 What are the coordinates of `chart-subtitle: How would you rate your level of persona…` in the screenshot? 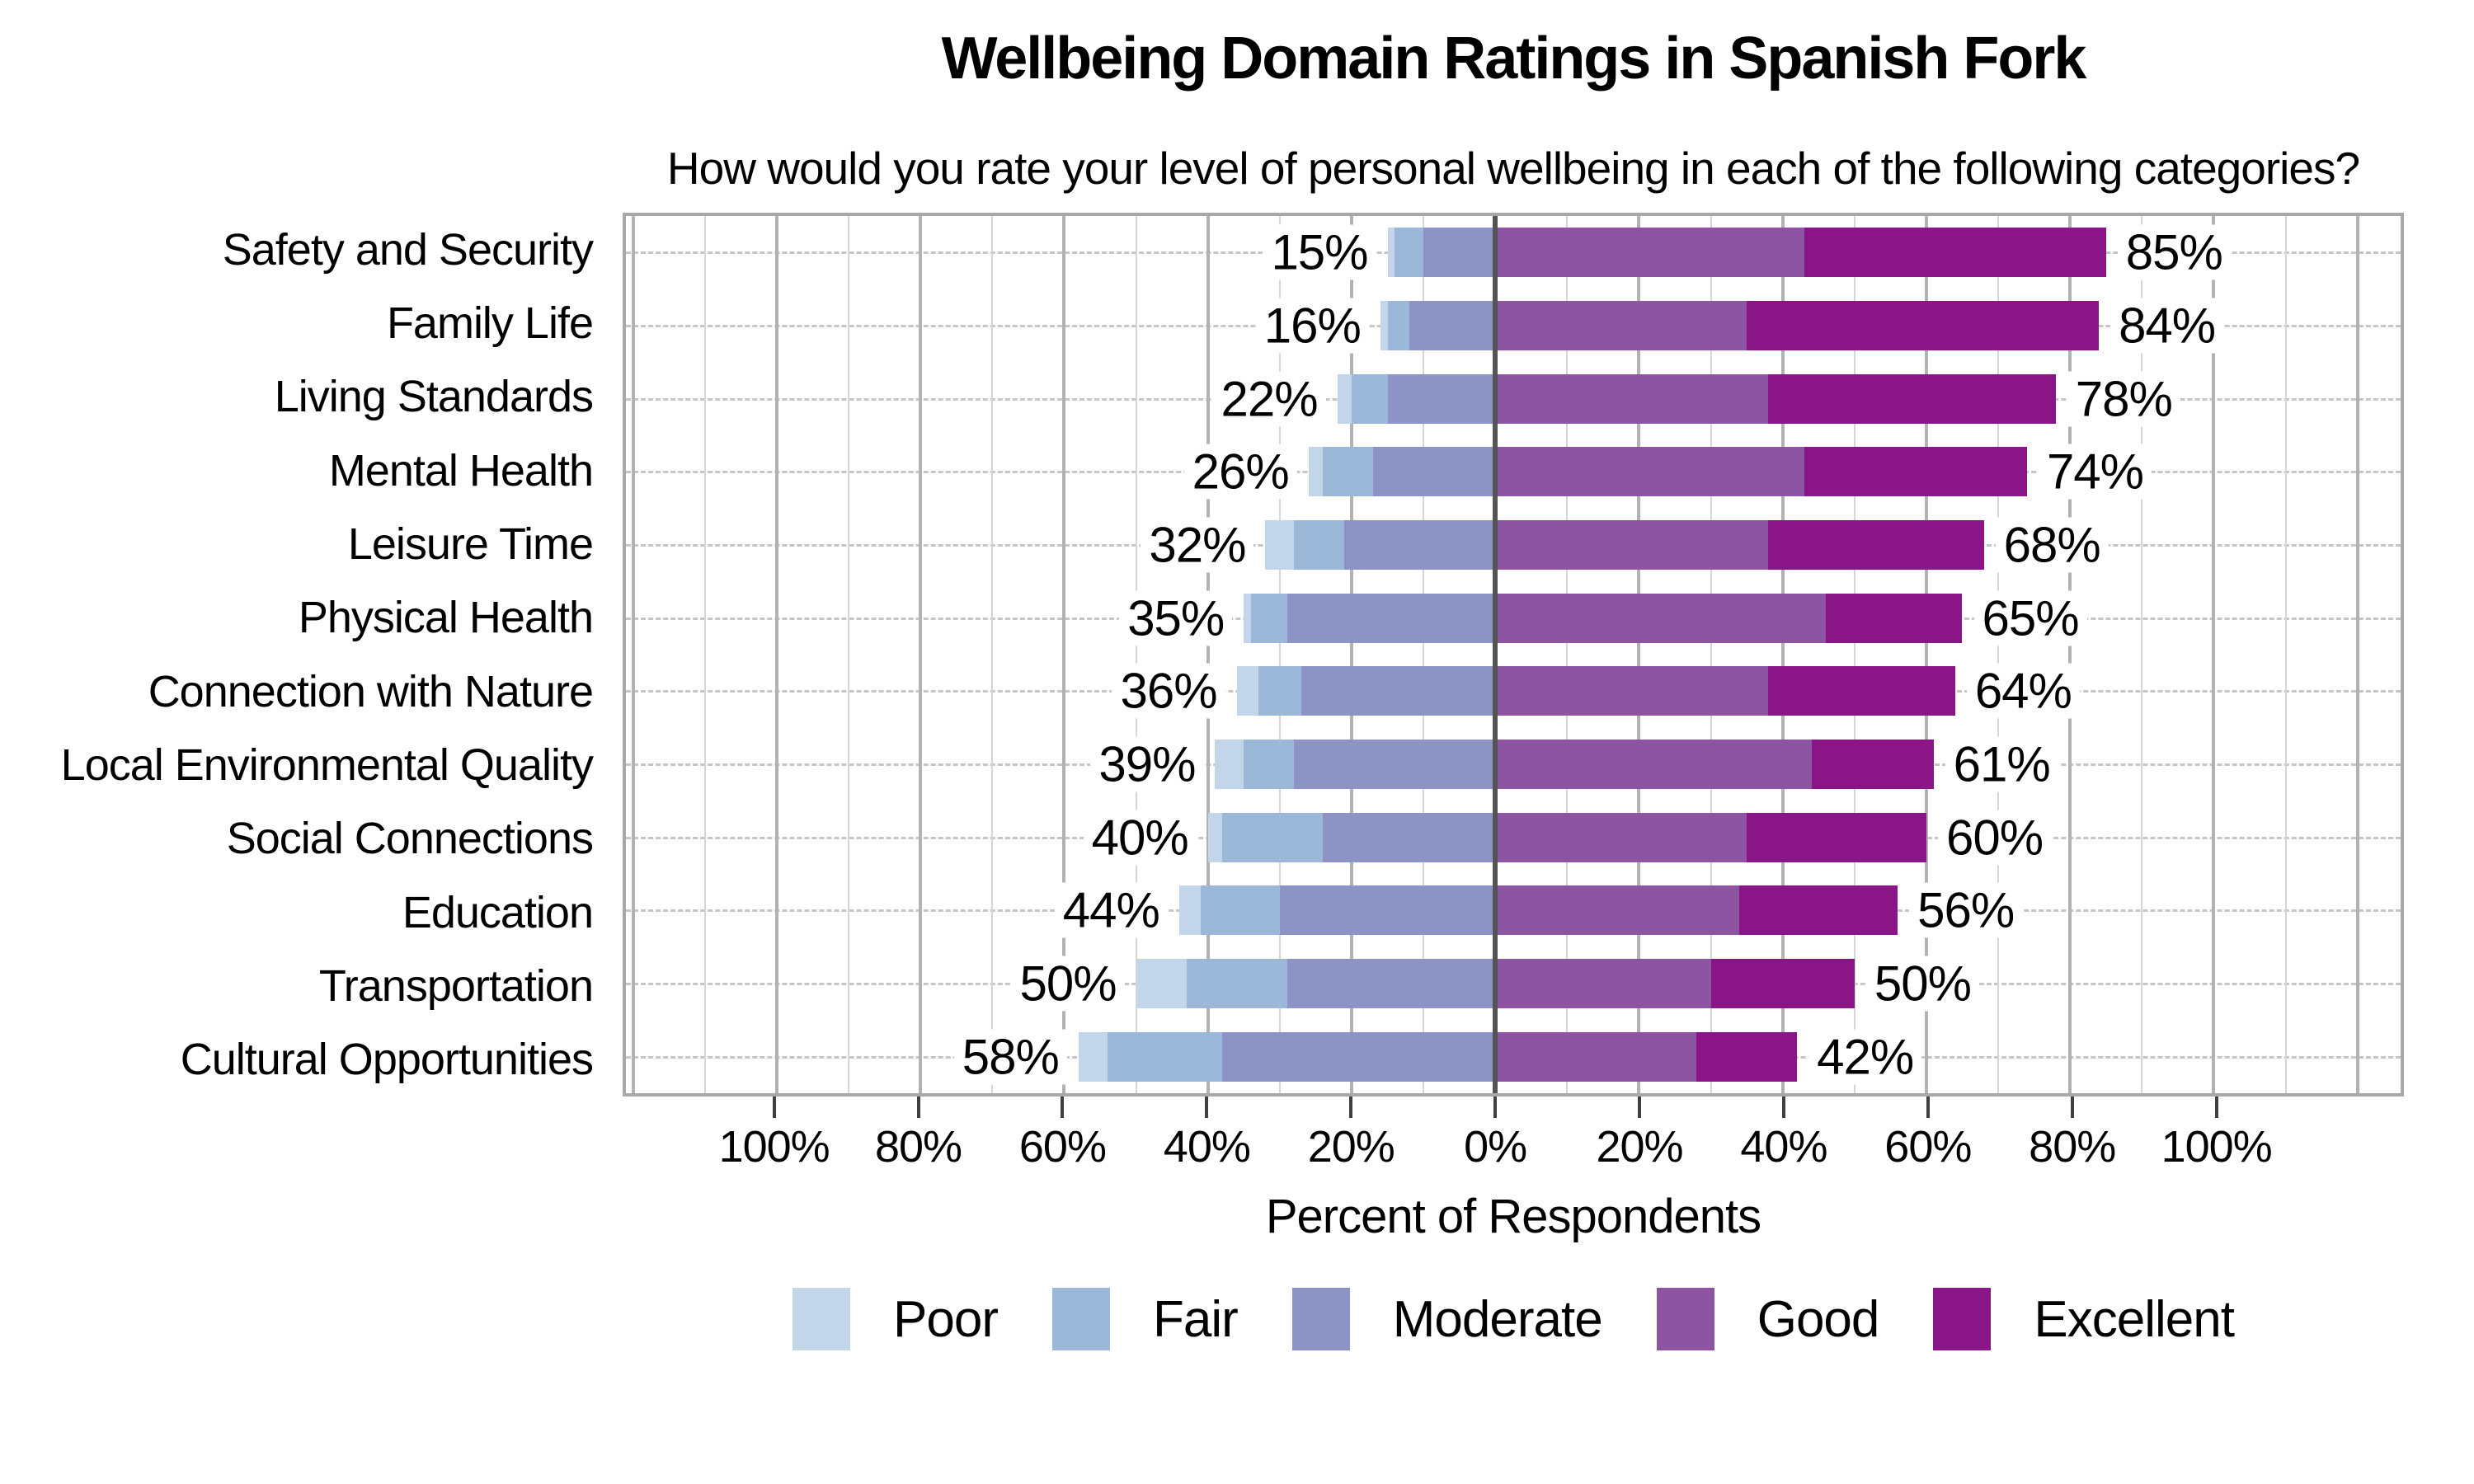 It's located at (1513, 168).